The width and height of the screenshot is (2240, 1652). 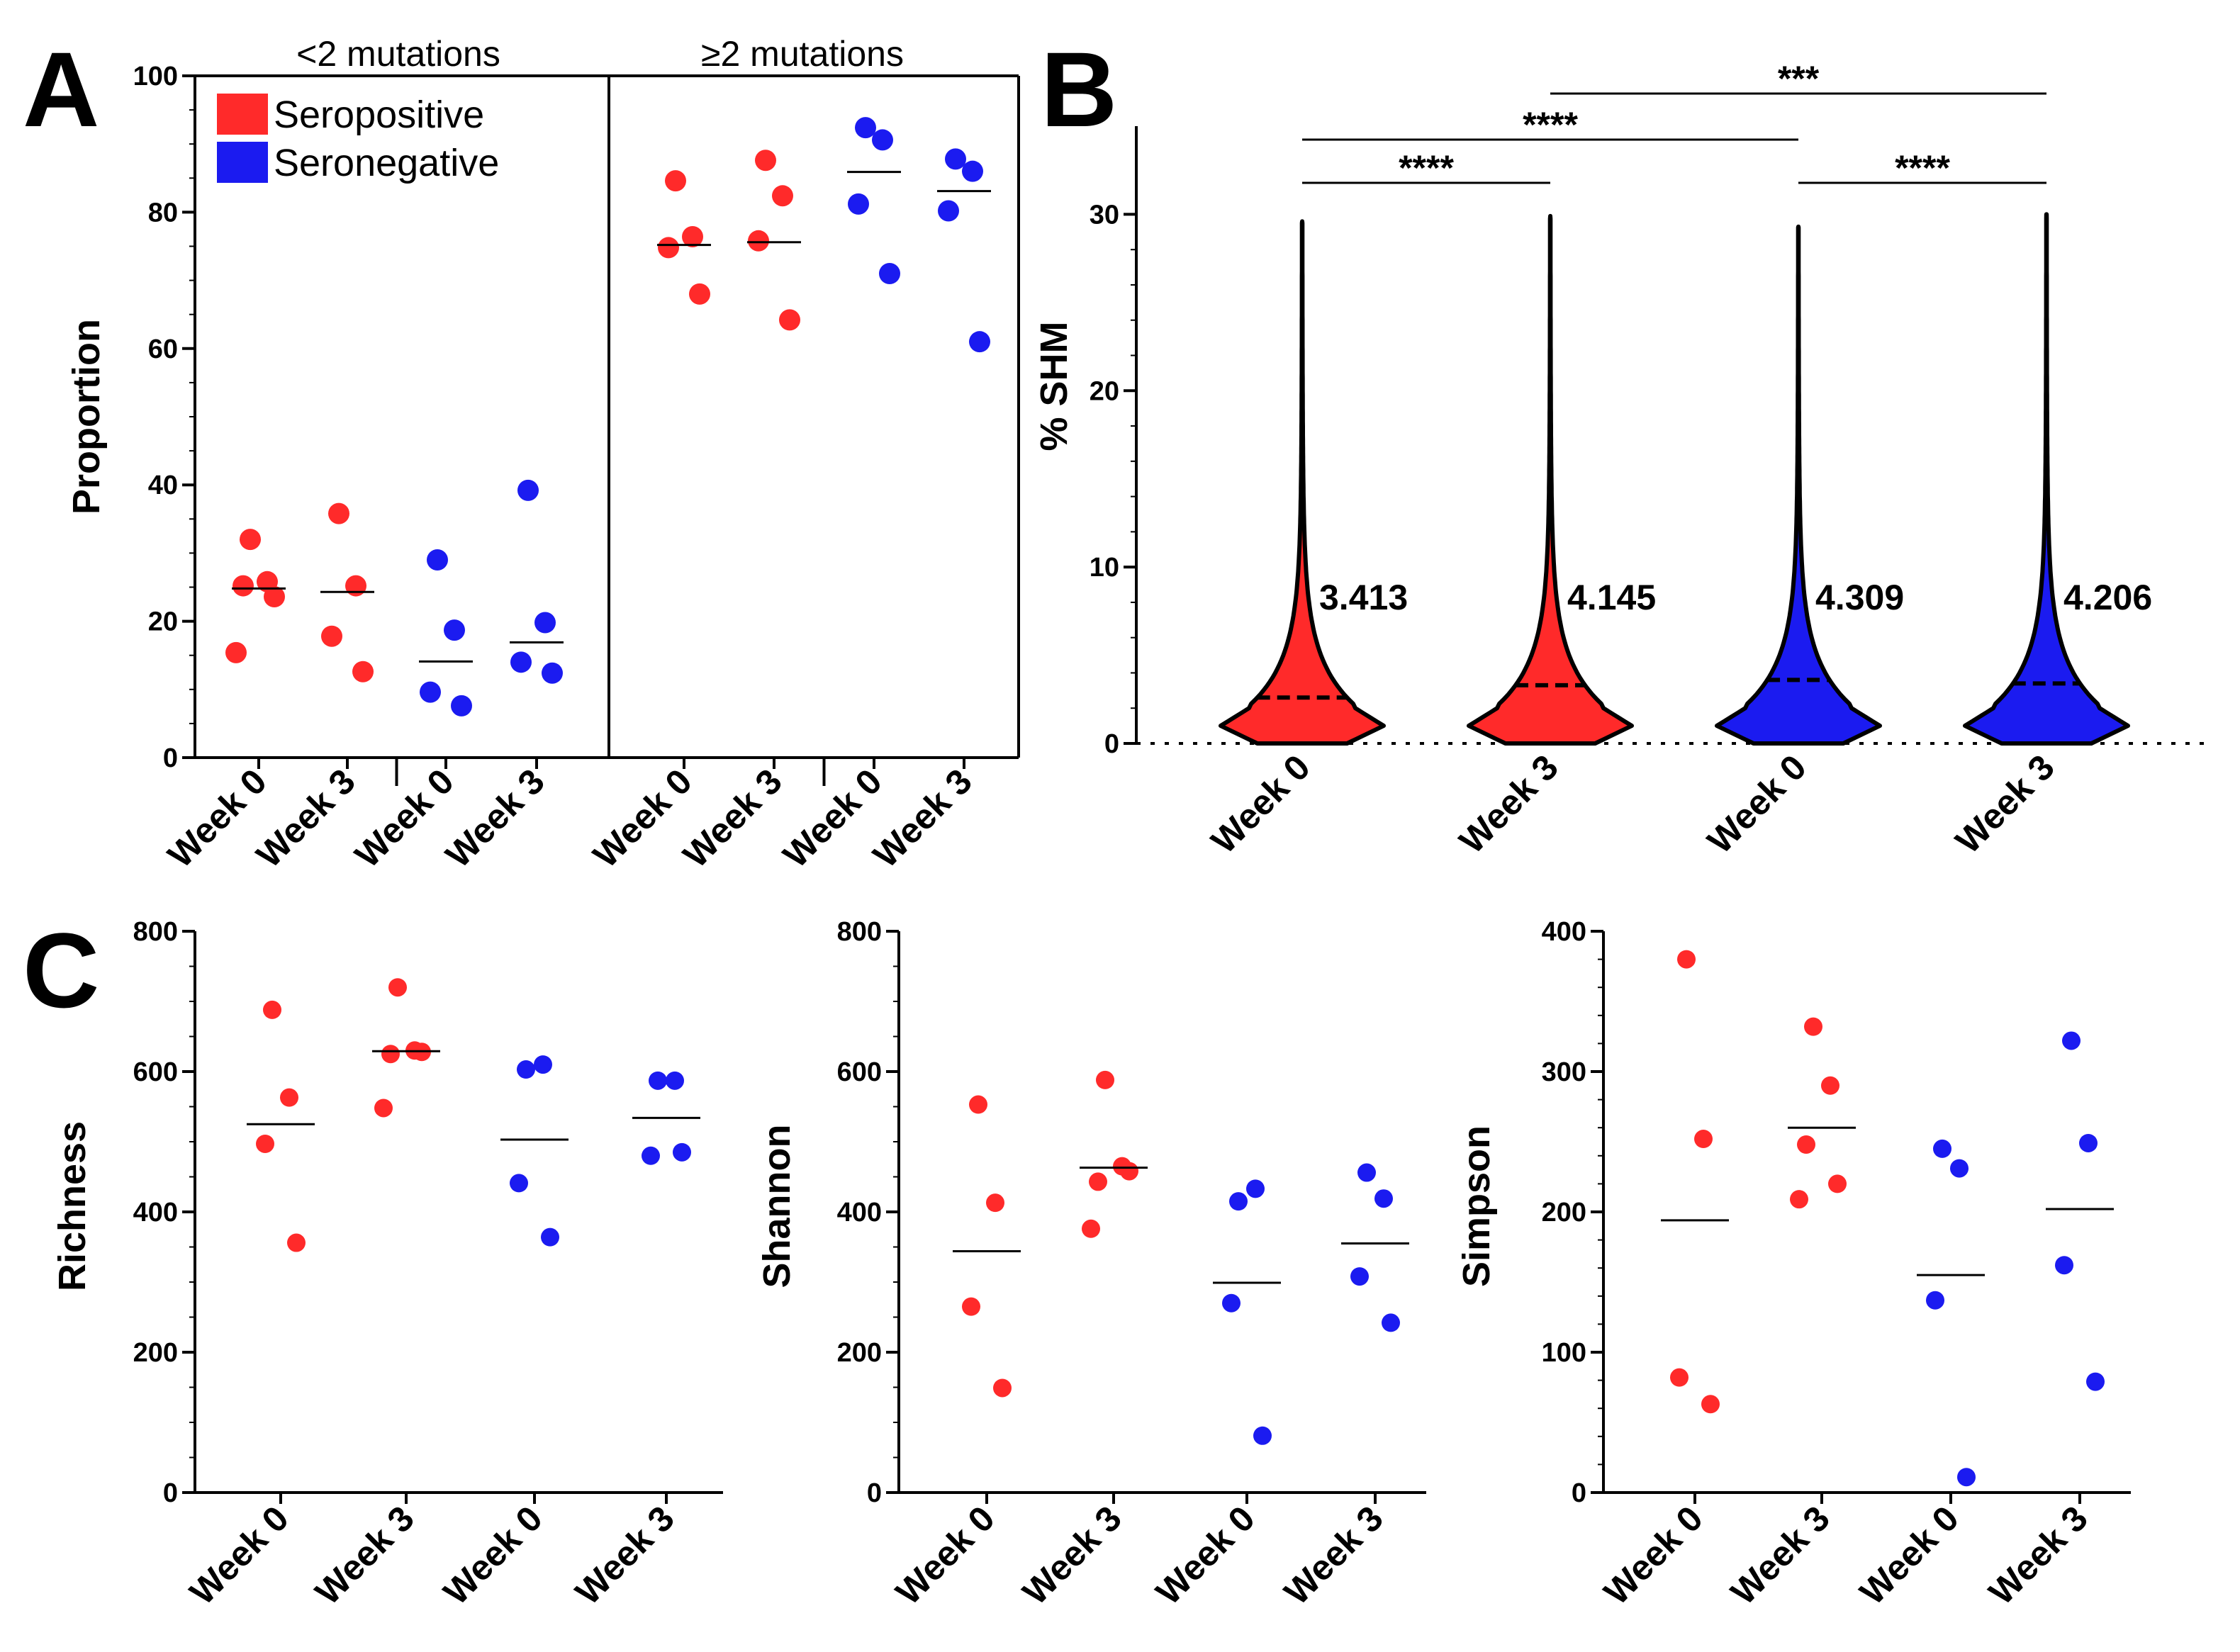 I want to click on panel-a-section-title: ≥2 mutations, so click(x=803, y=54).